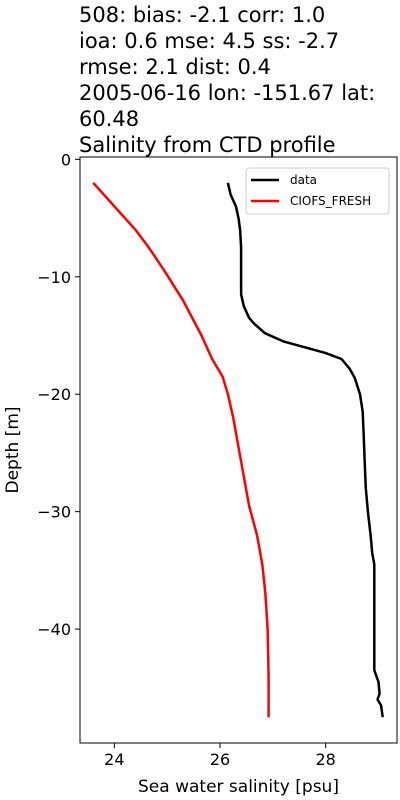 This screenshot has height=800, width=400. I want to click on x-tick-label: 26, so click(220, 759).